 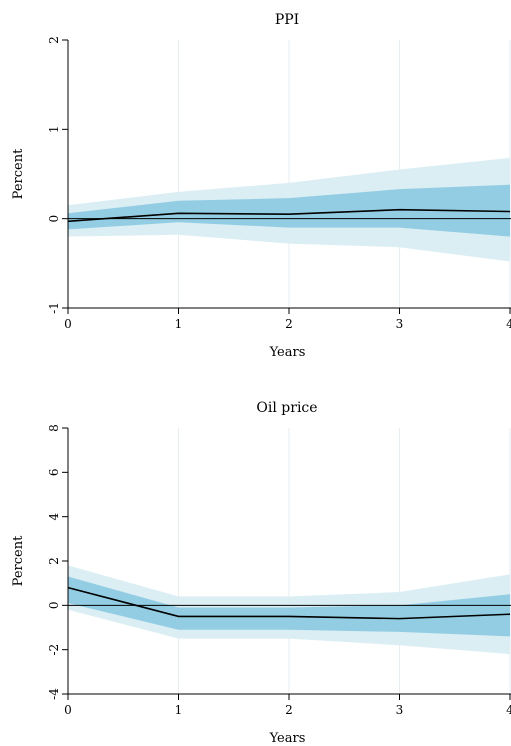 I want to click on panel-title: Oil price, so click(x=286, y=408).